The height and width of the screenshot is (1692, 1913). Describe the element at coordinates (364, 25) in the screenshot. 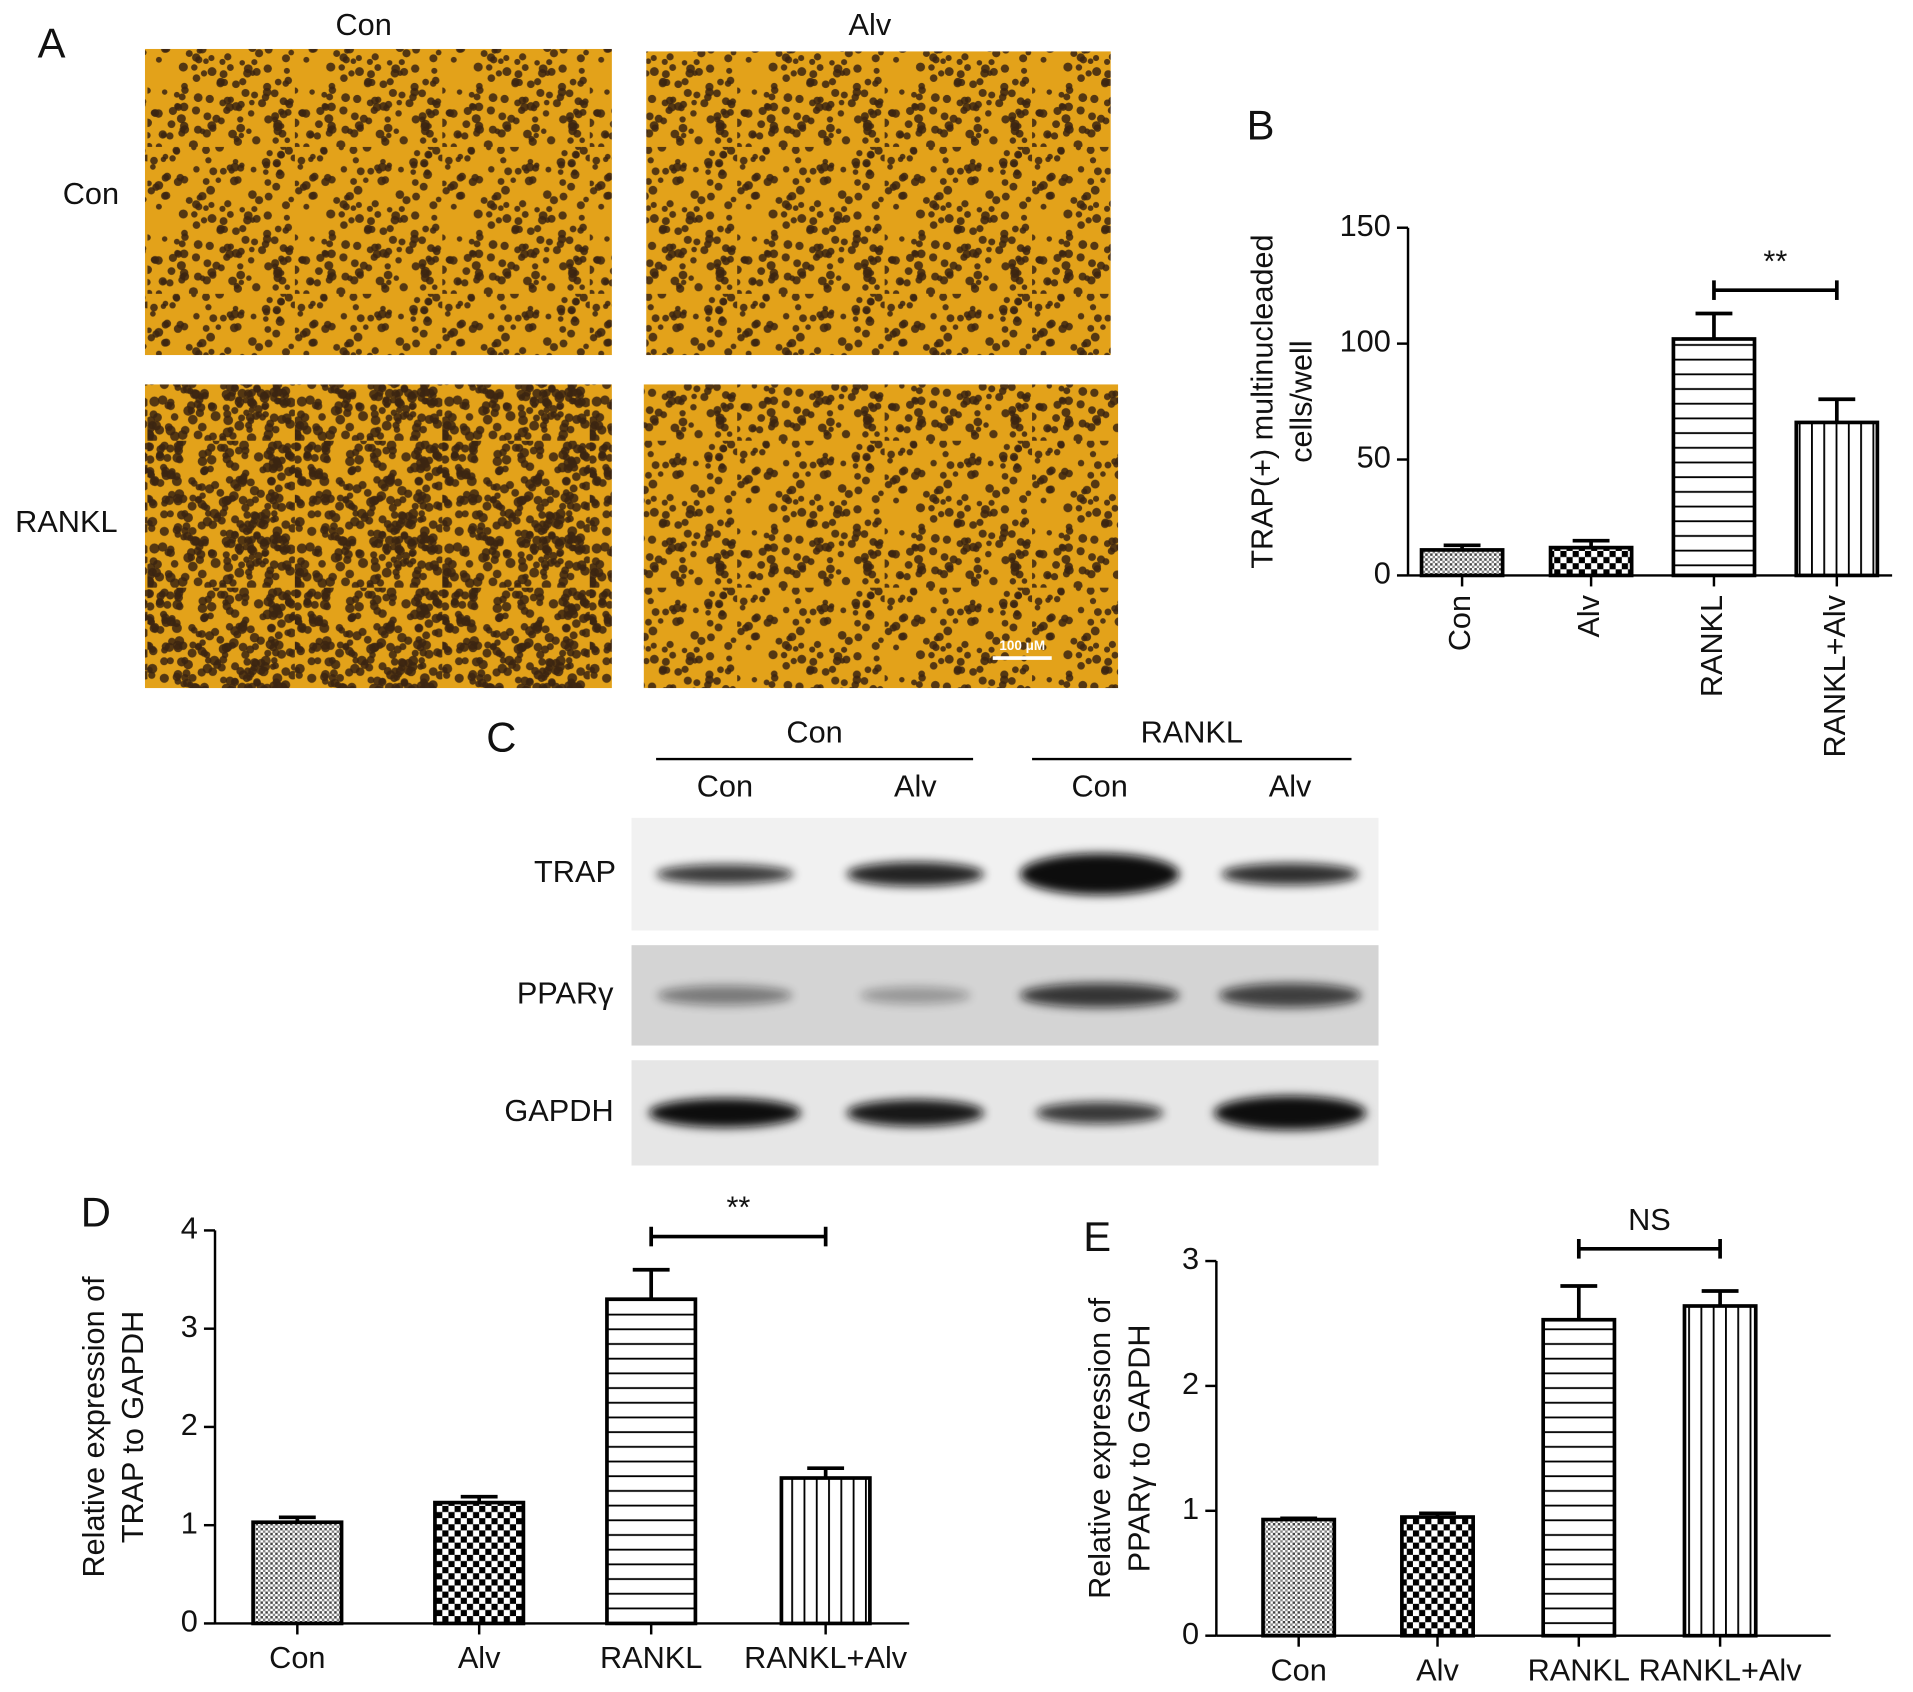

I see `column-label: Con` at that location.